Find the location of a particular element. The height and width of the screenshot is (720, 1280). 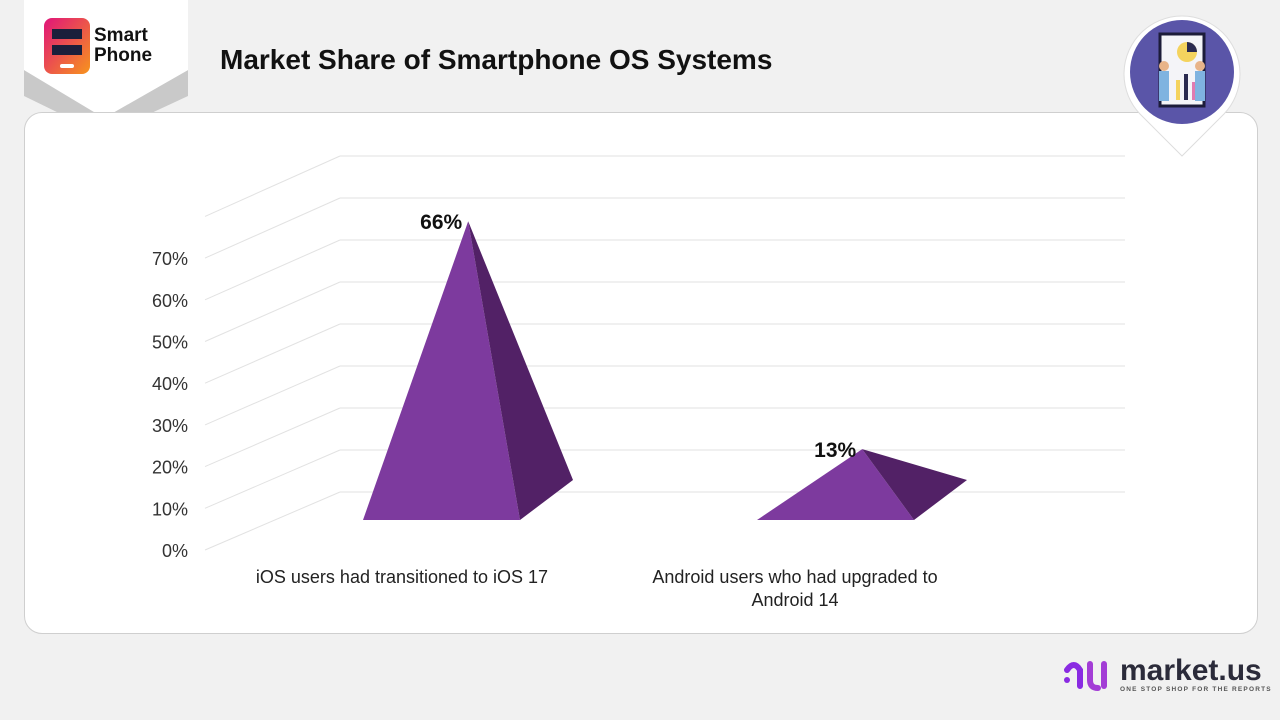

market-us-logo-icon is located at coordinates (1085, 676).